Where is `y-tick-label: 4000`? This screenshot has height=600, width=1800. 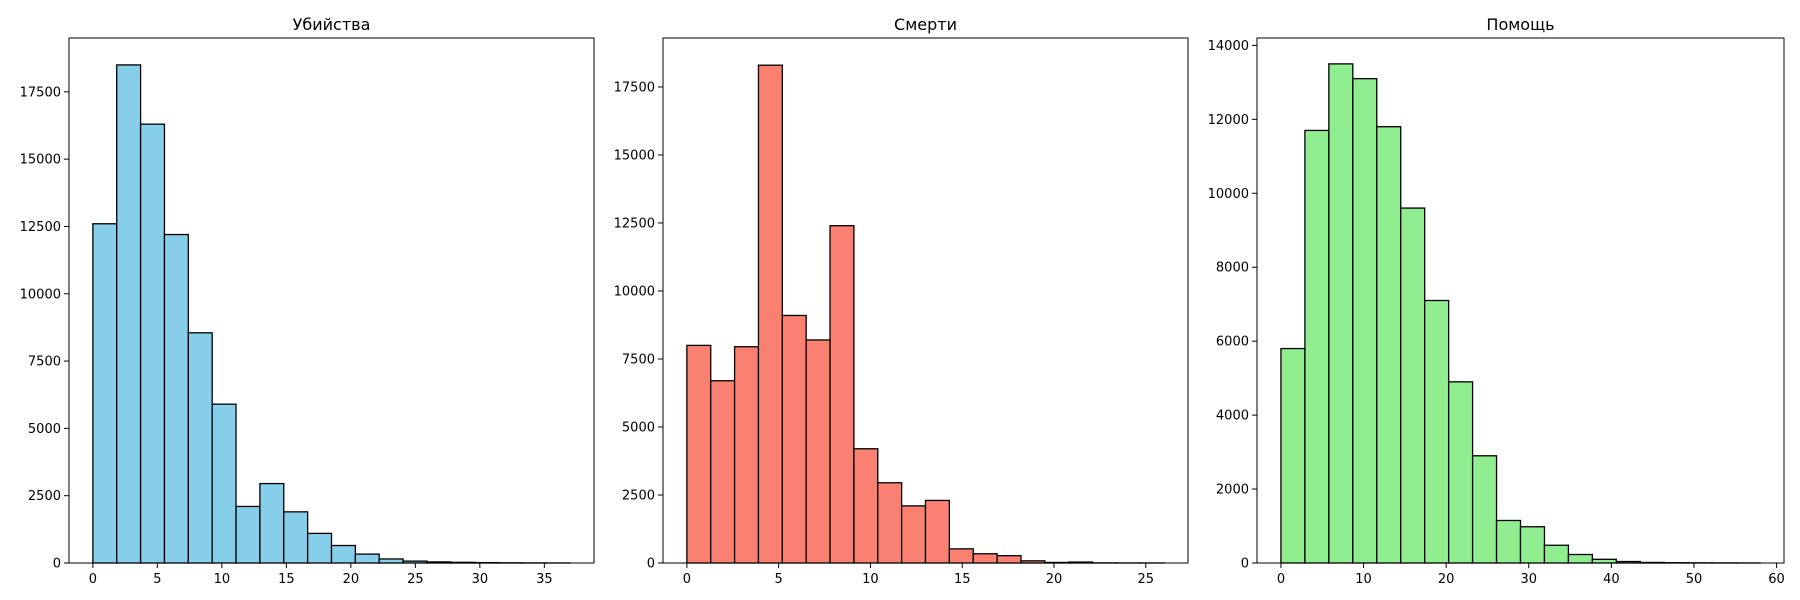 y-tick-label: 4000 is located at coordinates (1232, 416).